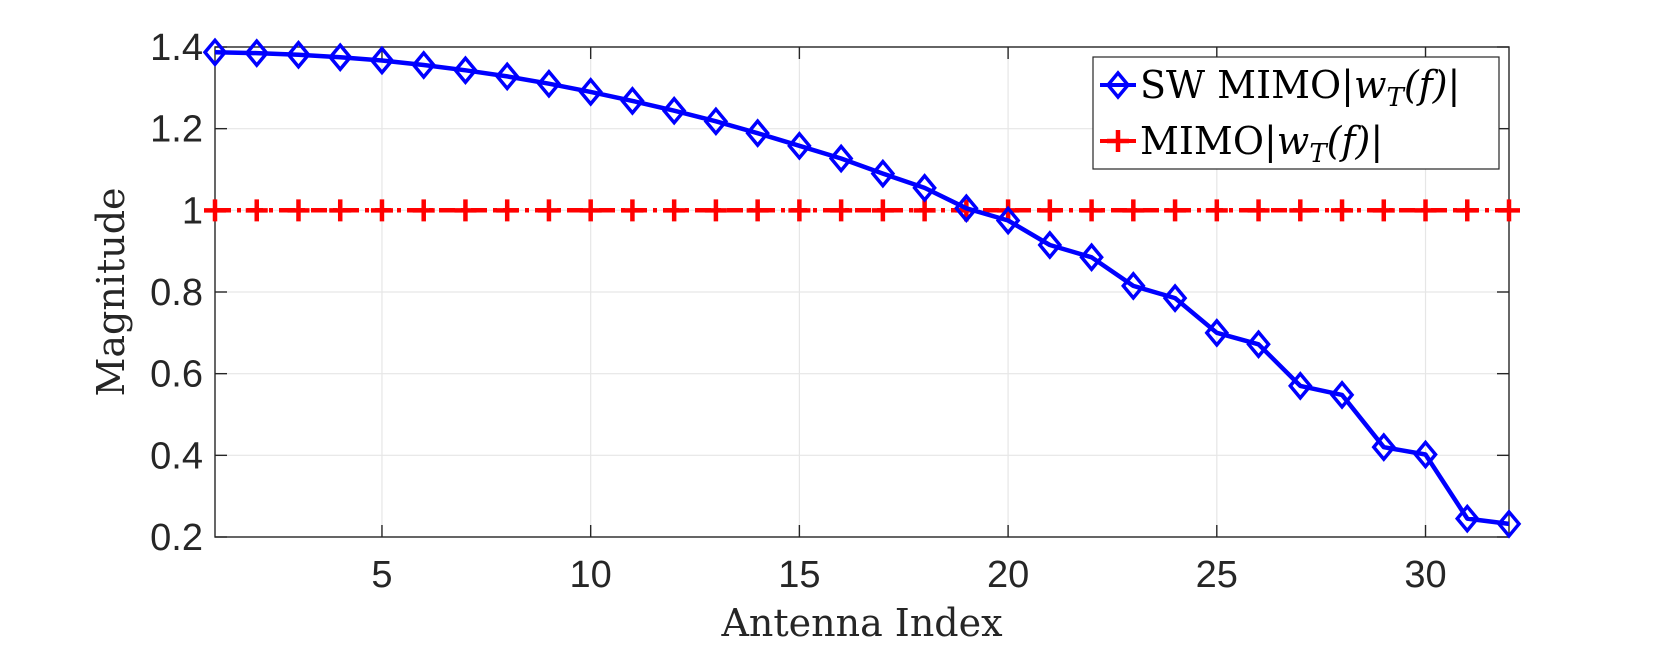  What do you see at coordinates (1363, 85) in the screenshot?
I see `legend-sw-mimo-math: |w` at bounding box center [1363, 85].